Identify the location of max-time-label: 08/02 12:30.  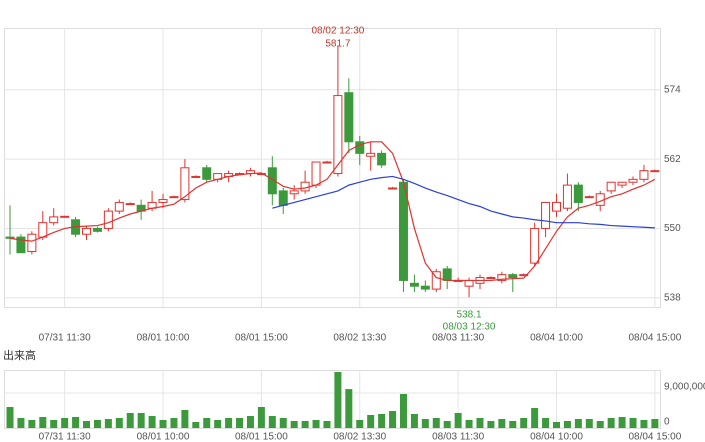
(337, 31).